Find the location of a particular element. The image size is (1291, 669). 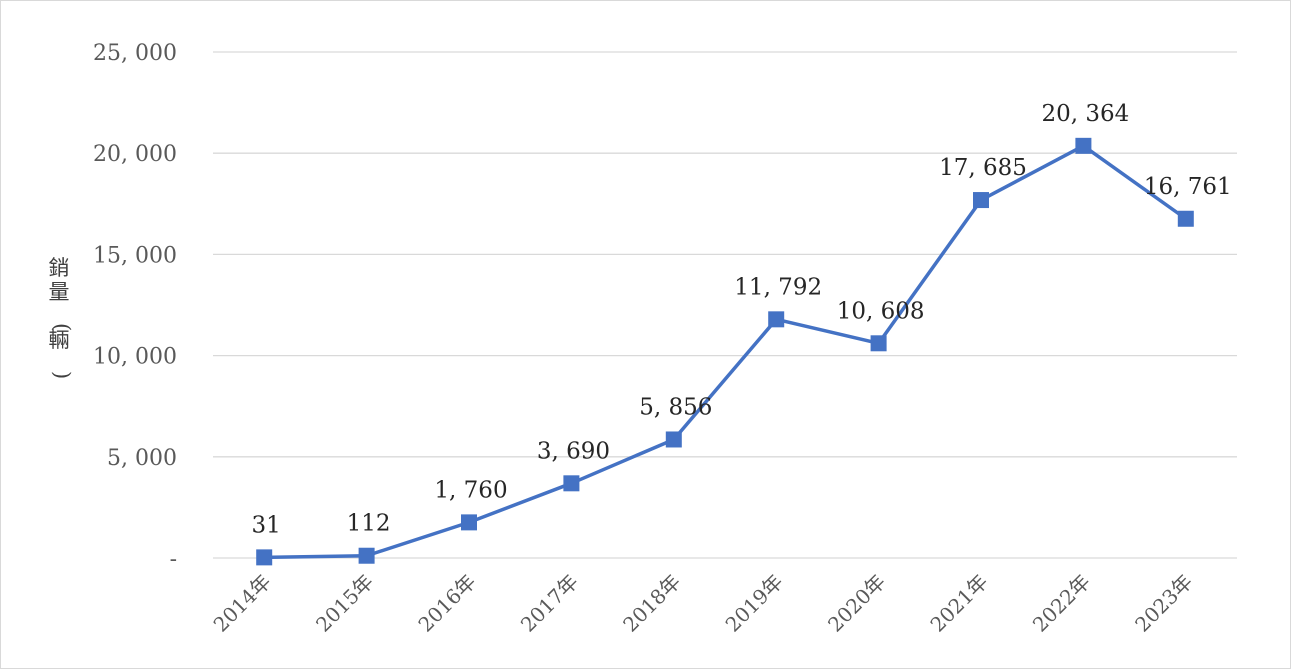

x-tick-label: 2020年 is located at coordinates (856, 603).